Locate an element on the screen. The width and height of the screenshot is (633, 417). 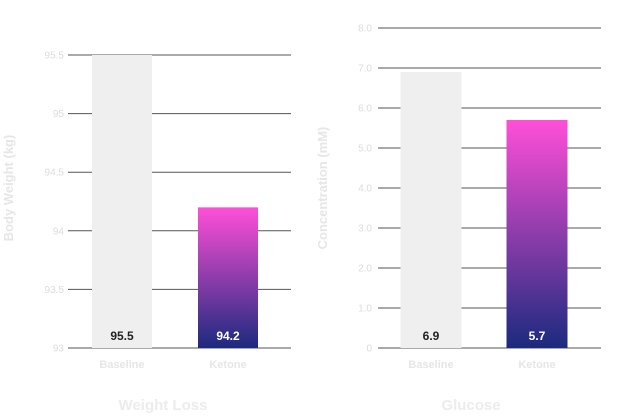
weight-loss-y-tick-label: 94 is located at coordinates (59, 231).